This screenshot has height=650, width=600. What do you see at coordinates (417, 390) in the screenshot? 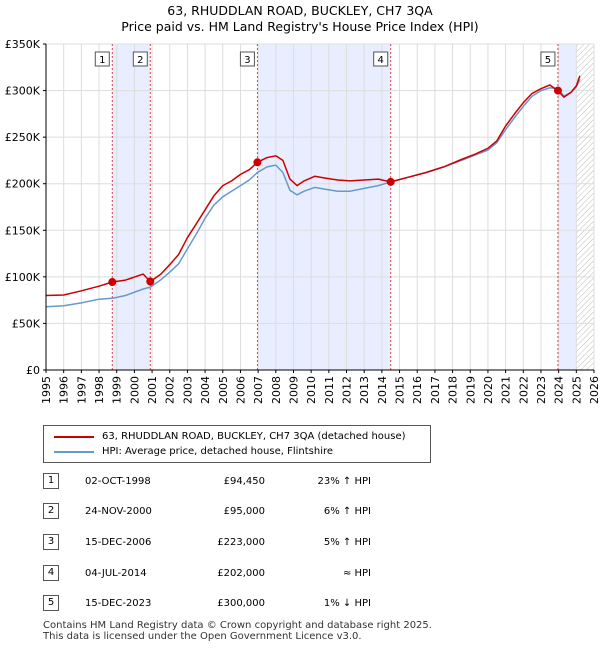
I see `x-tick-label: 2016` at bounding box center [417, 390].